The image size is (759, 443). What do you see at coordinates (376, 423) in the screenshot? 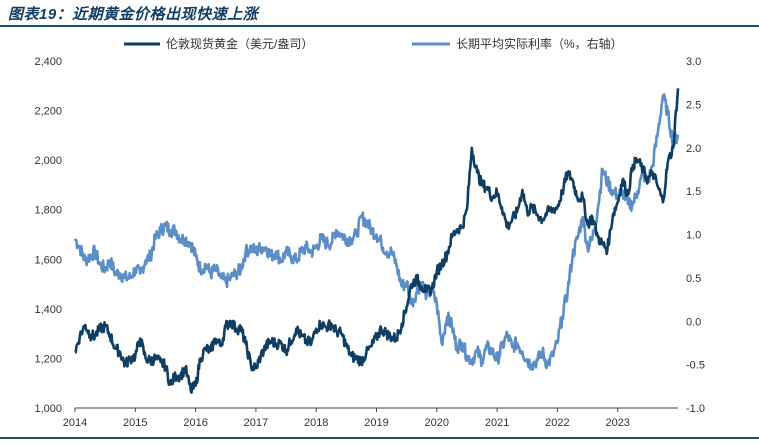
I see `x-tick-label: 2019` at bounding box center [376, 423].